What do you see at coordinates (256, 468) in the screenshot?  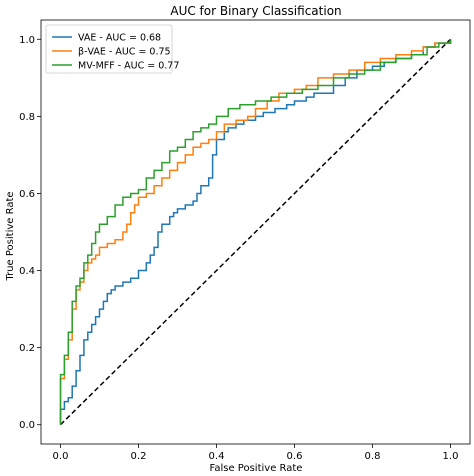 I see `x-axis-label: False Positive Rate` at bounding box center [256, 468].